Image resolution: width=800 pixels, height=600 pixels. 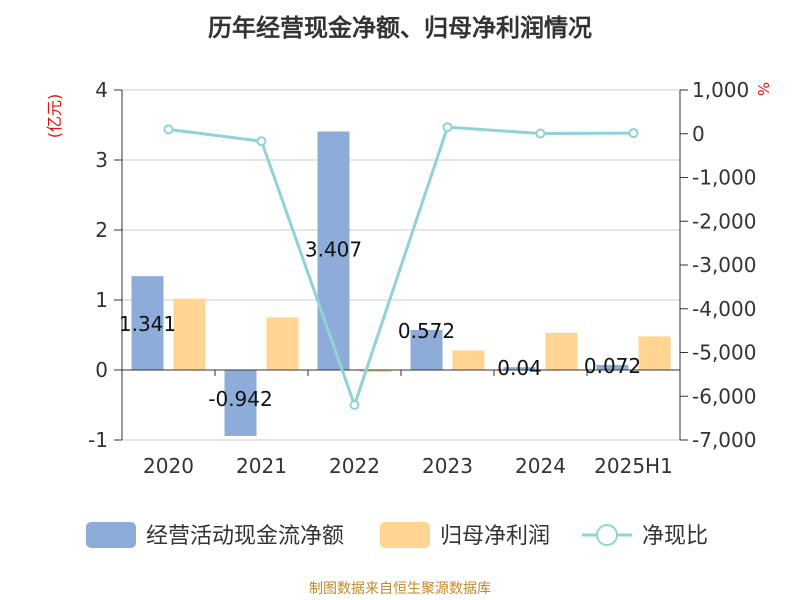 I want to click on right-tick-label: -7,000, so click(x=724, y=440).